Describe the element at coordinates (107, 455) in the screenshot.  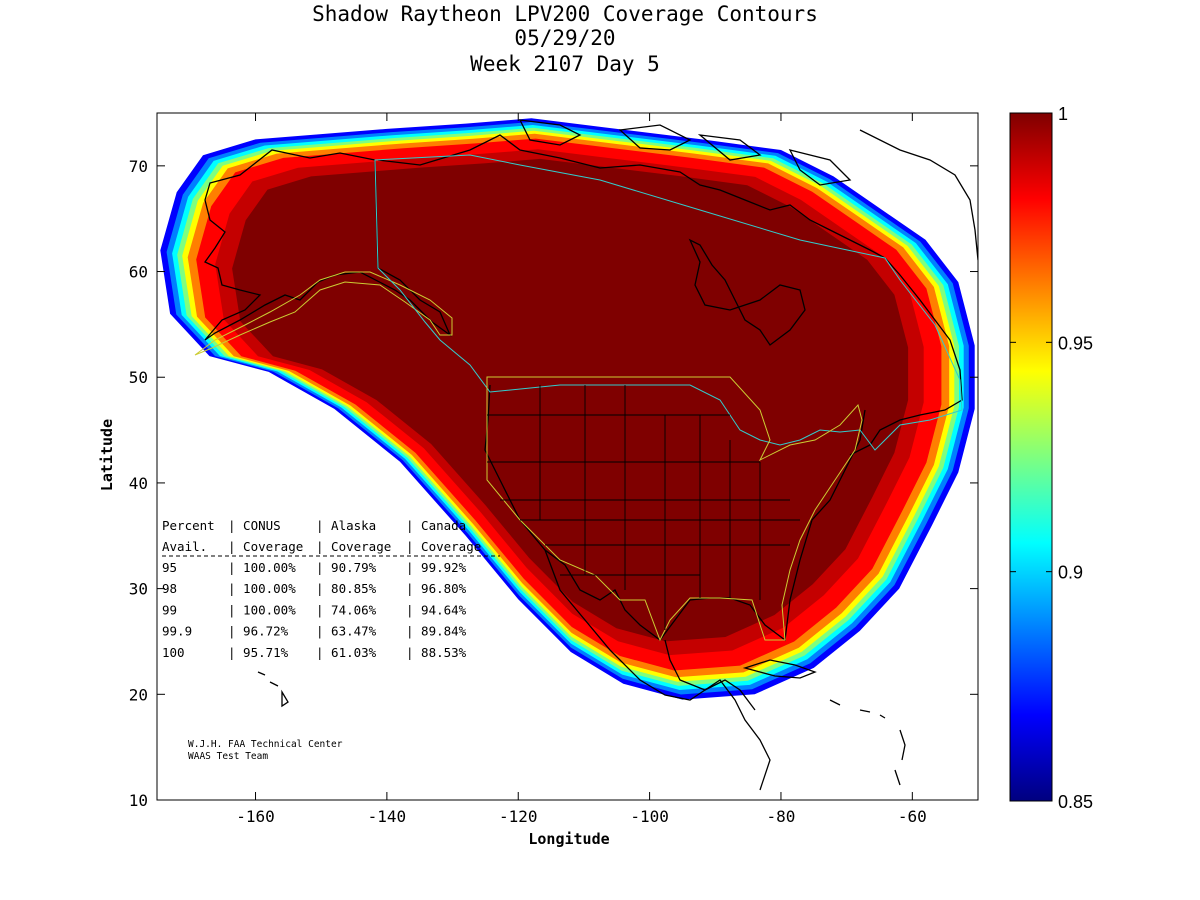
I see `y-axis-label: Latitude` at that location.